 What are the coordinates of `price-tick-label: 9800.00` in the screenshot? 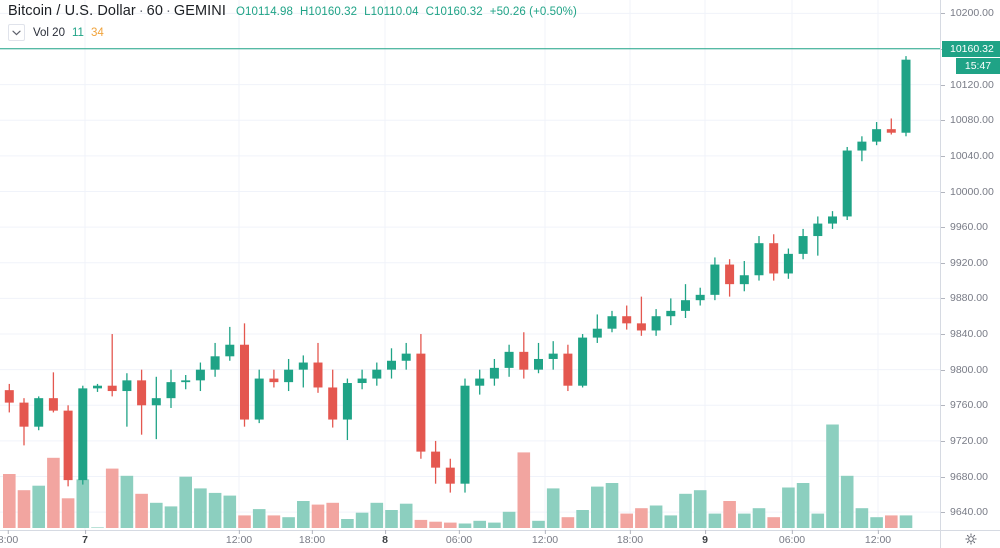 It's located at (970, 370).